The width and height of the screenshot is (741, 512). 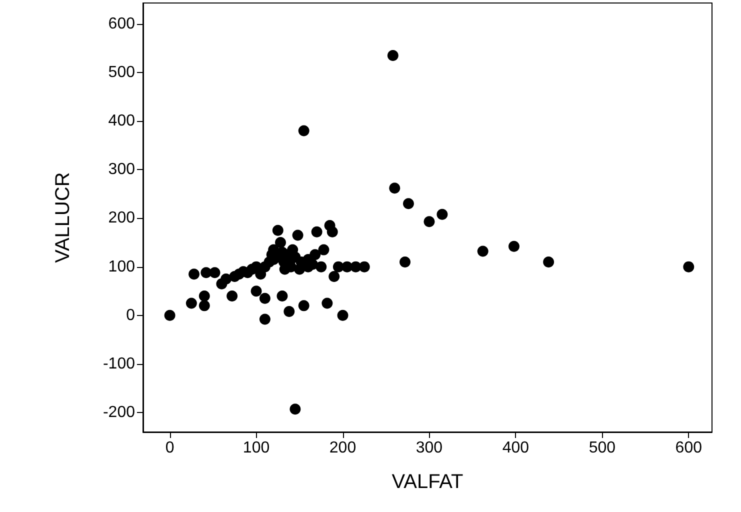 What do you see at coordinates (602, 448) in the screenshot?
I see `x-tick-label: 500` at bounding box center [602, 448].